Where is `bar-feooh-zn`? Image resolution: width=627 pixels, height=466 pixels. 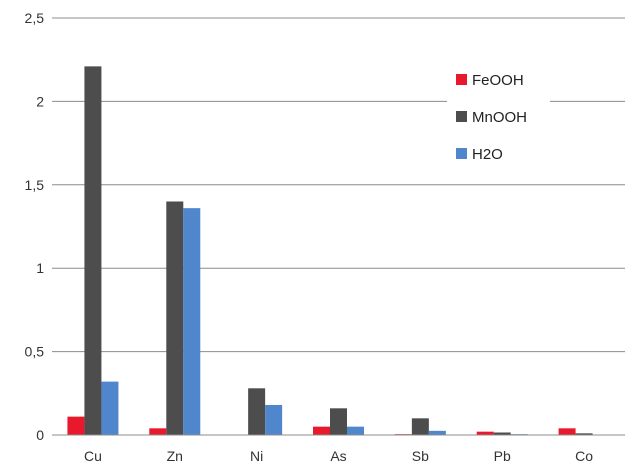 bar-feooh-zn is located at coordinates (158, 431).